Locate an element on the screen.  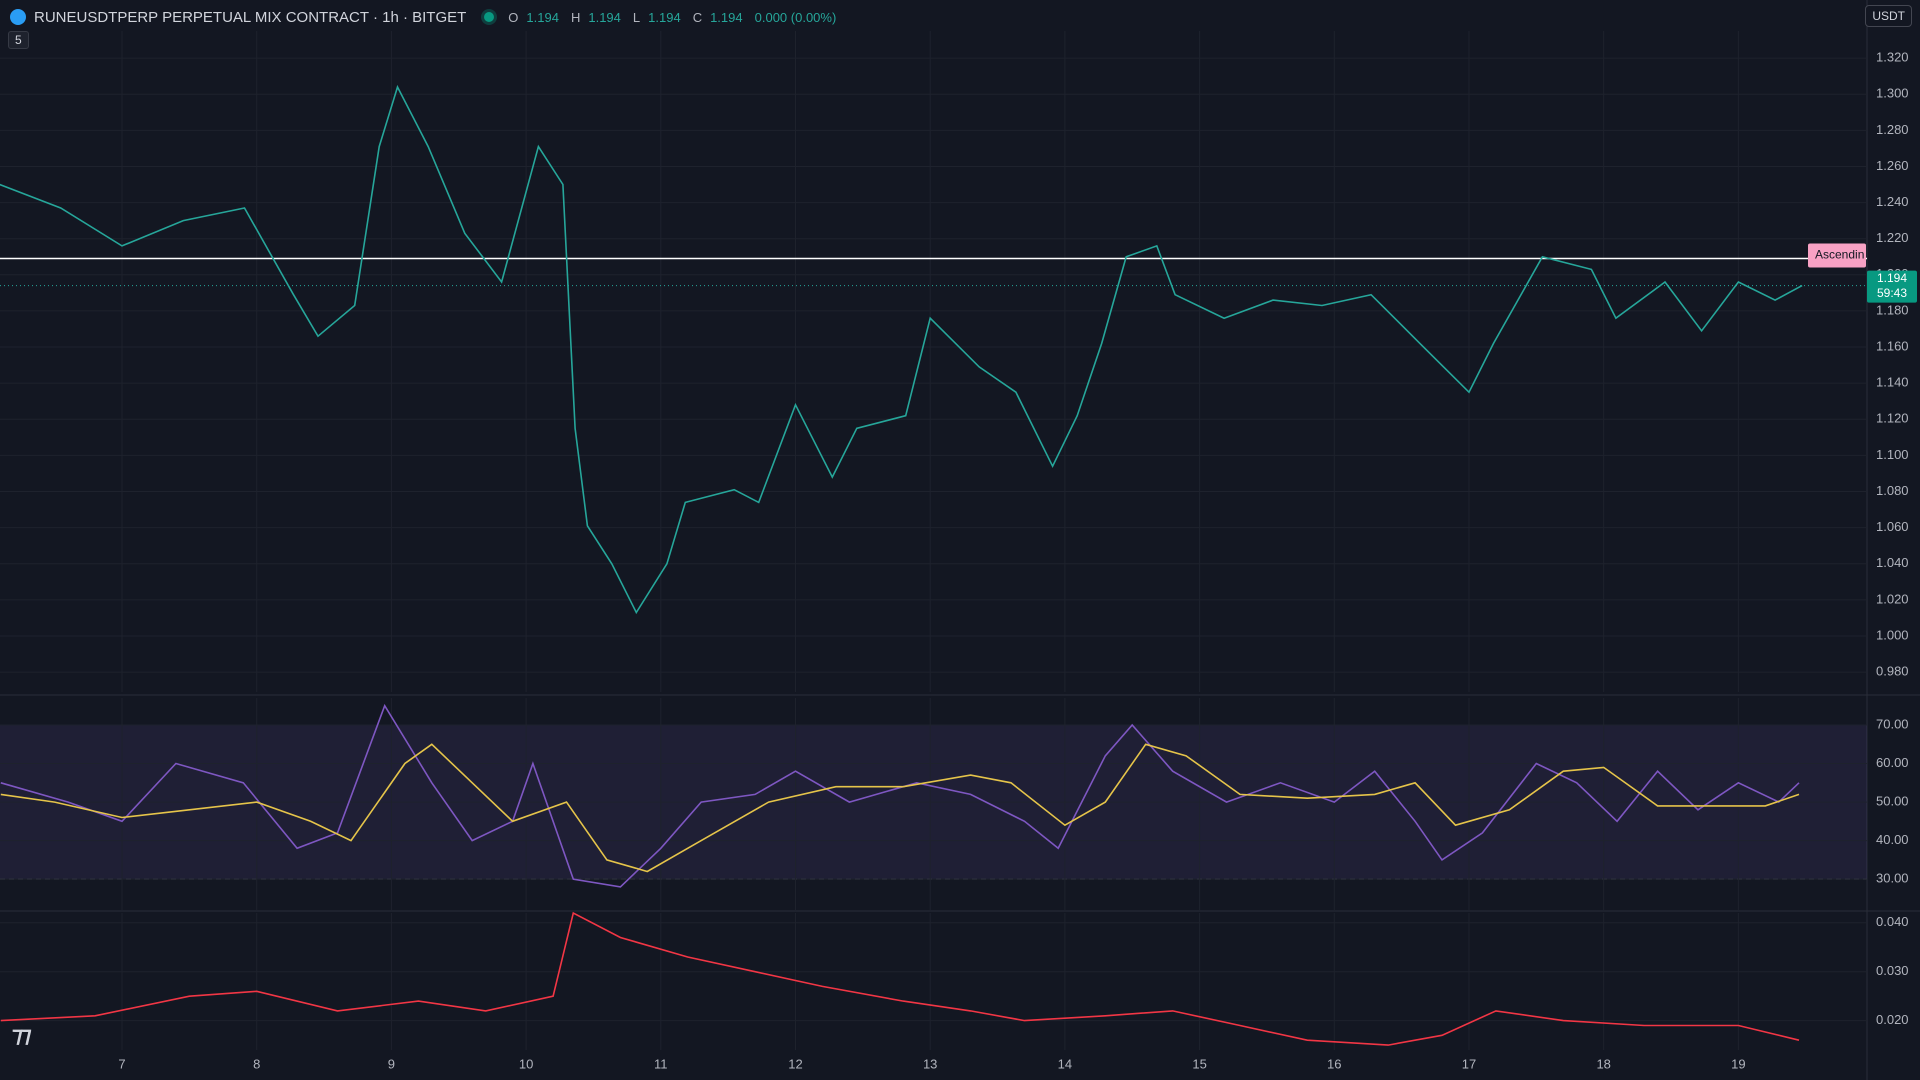
y-tick-label: 1.260 is located at coordinates (1892, 165).